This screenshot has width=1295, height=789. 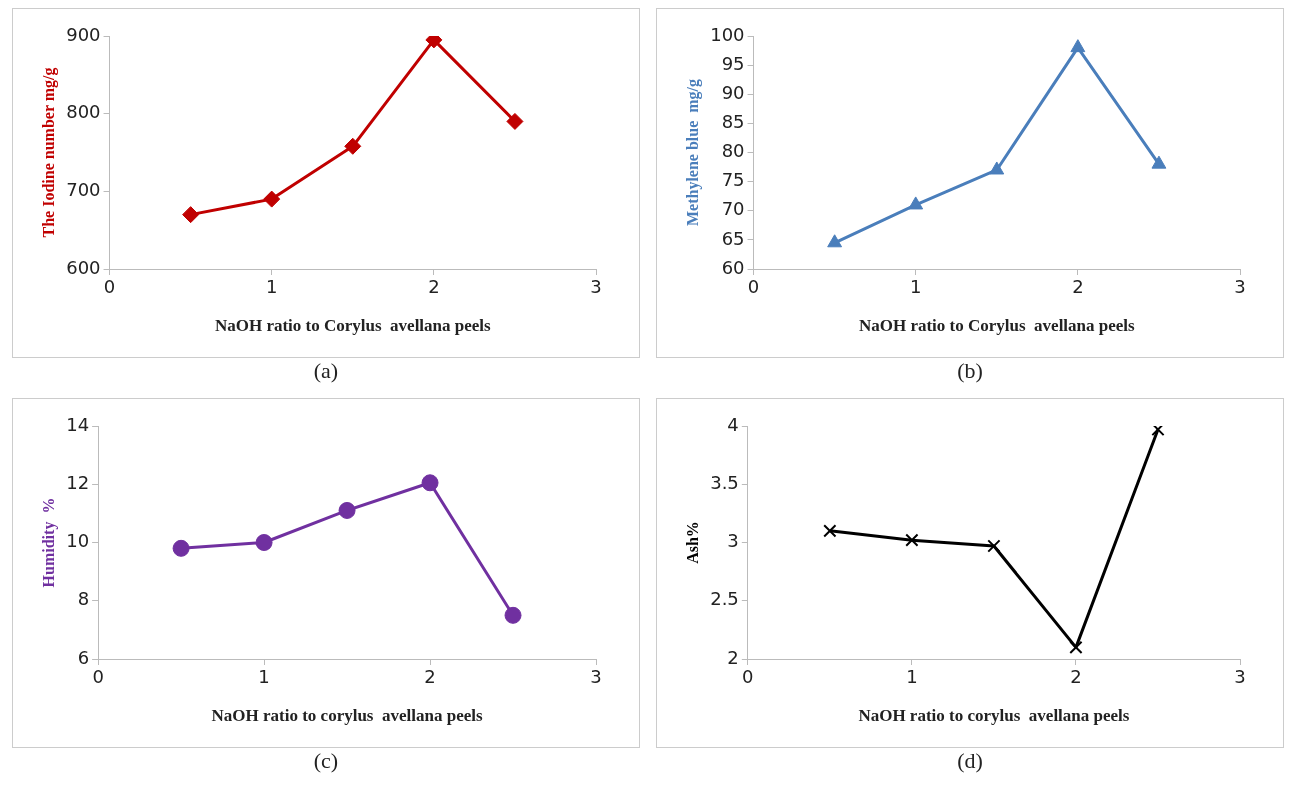 I want to click on y-tick-label: 8, so click(x=83, y=598).